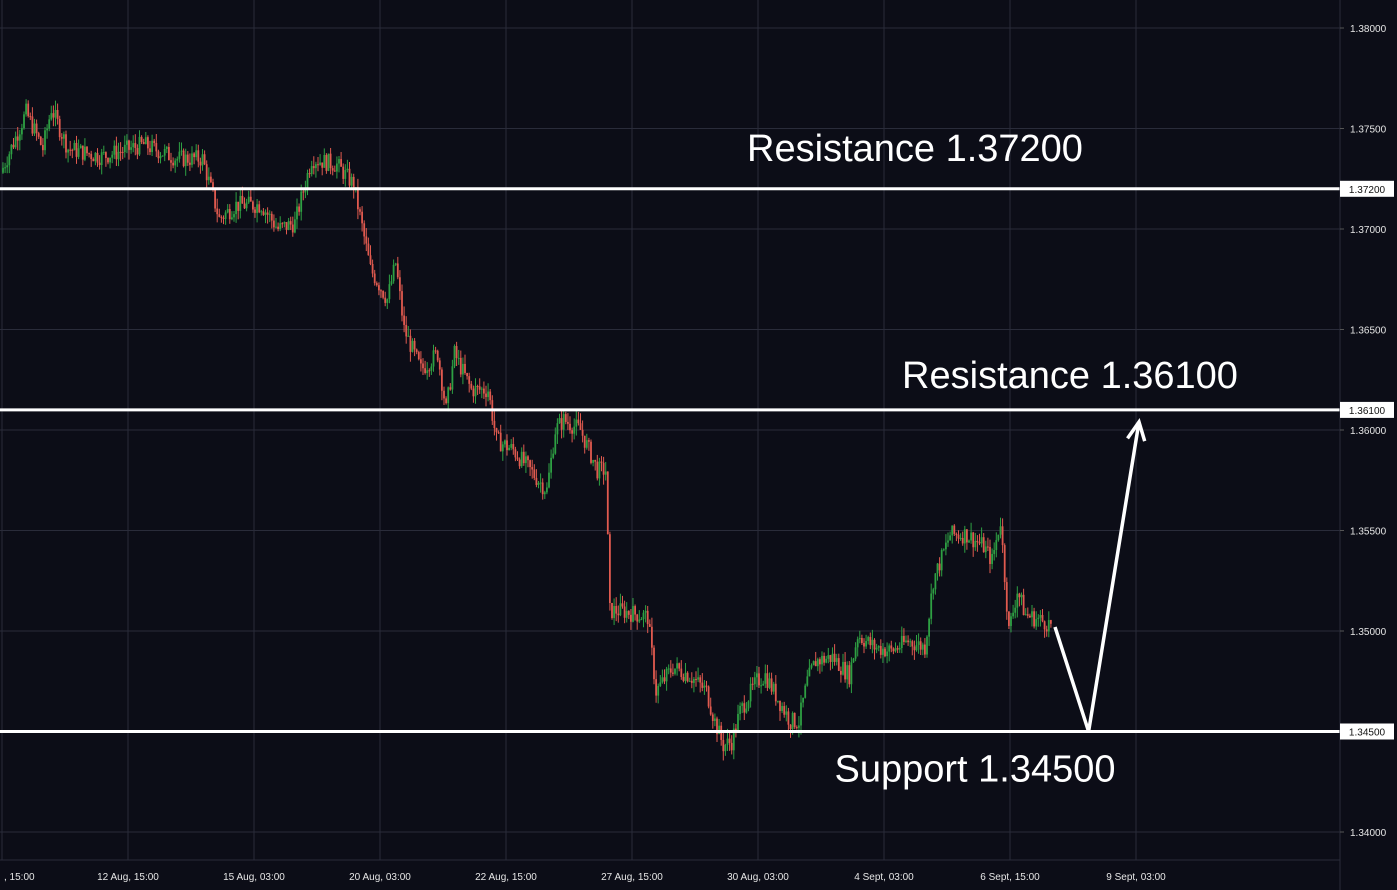 The height and width of the screenshot is (890, 1397). I want to click on y-tick-label: 1.34000, so click(1368, 833).